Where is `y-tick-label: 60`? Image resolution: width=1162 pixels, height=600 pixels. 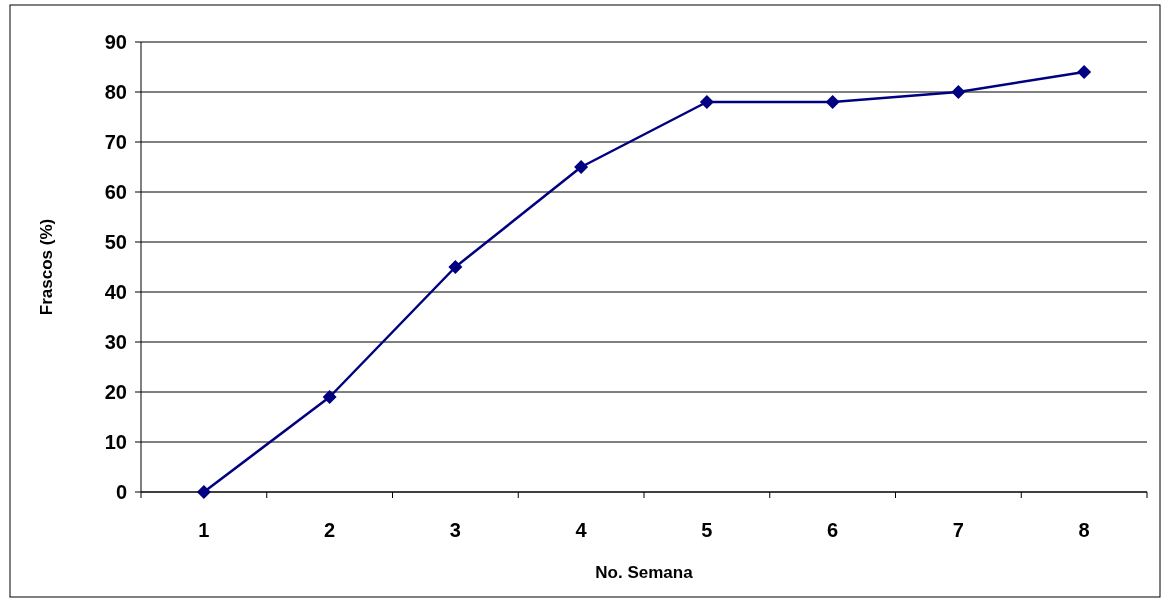 y-tick-label: 60 is located at coordinates (115, 192).